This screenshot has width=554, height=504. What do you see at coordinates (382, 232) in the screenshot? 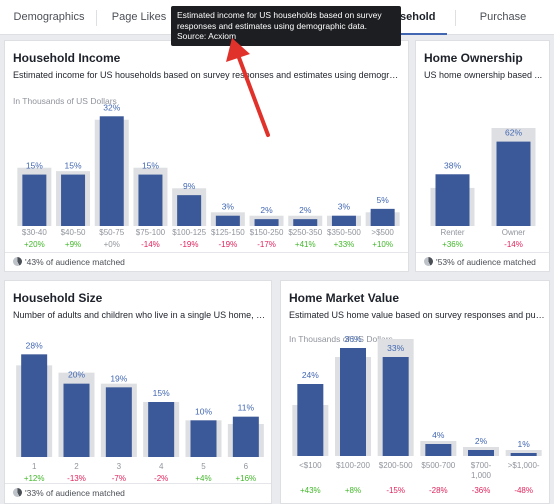
I see `category-label: >$500` at bounding box center [382, 232].